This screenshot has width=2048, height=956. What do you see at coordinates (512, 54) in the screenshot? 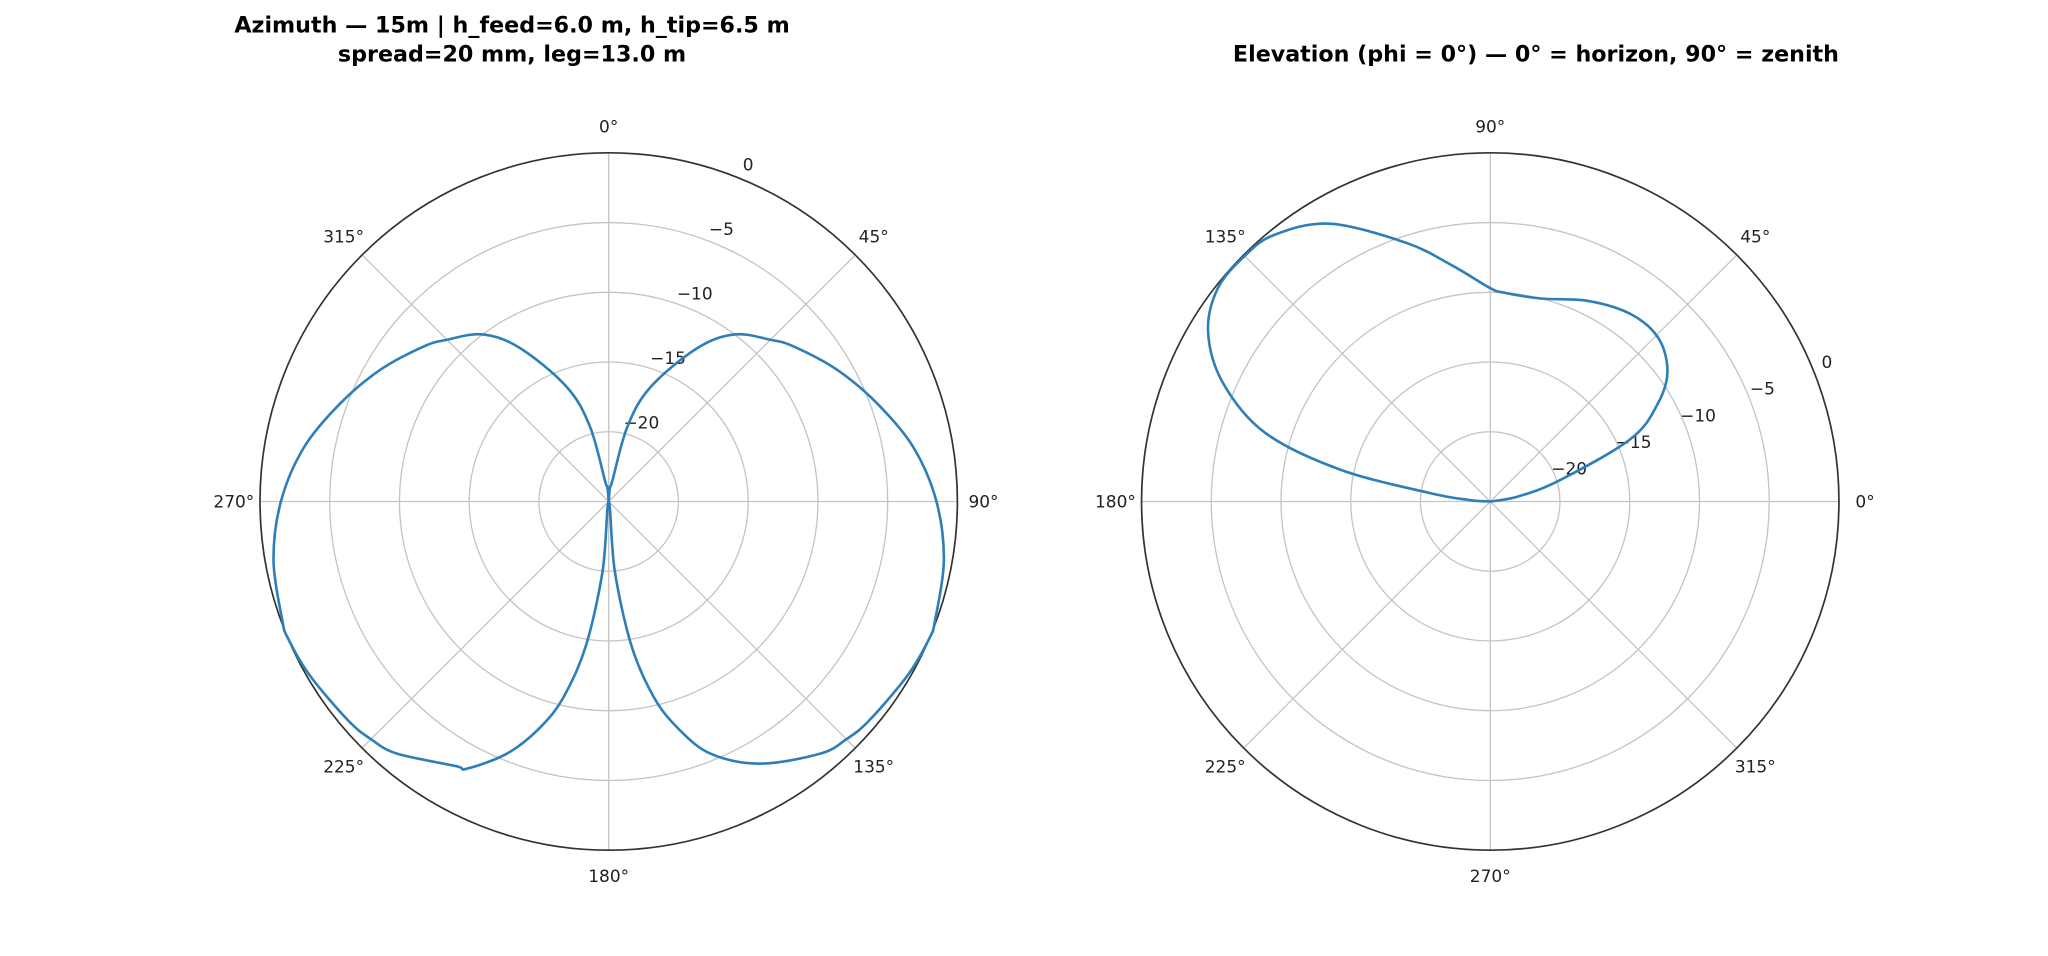
I see `chart-title-line-2: spread=20 mm, leg=13.0 m` at bounding box center [512, 54].